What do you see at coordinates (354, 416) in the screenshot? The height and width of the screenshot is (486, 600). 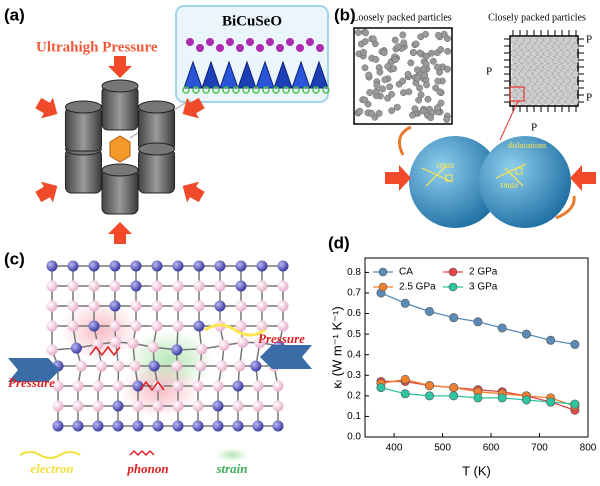 I see `y-tick-label: 0.1` at bounding box center [354, 416].